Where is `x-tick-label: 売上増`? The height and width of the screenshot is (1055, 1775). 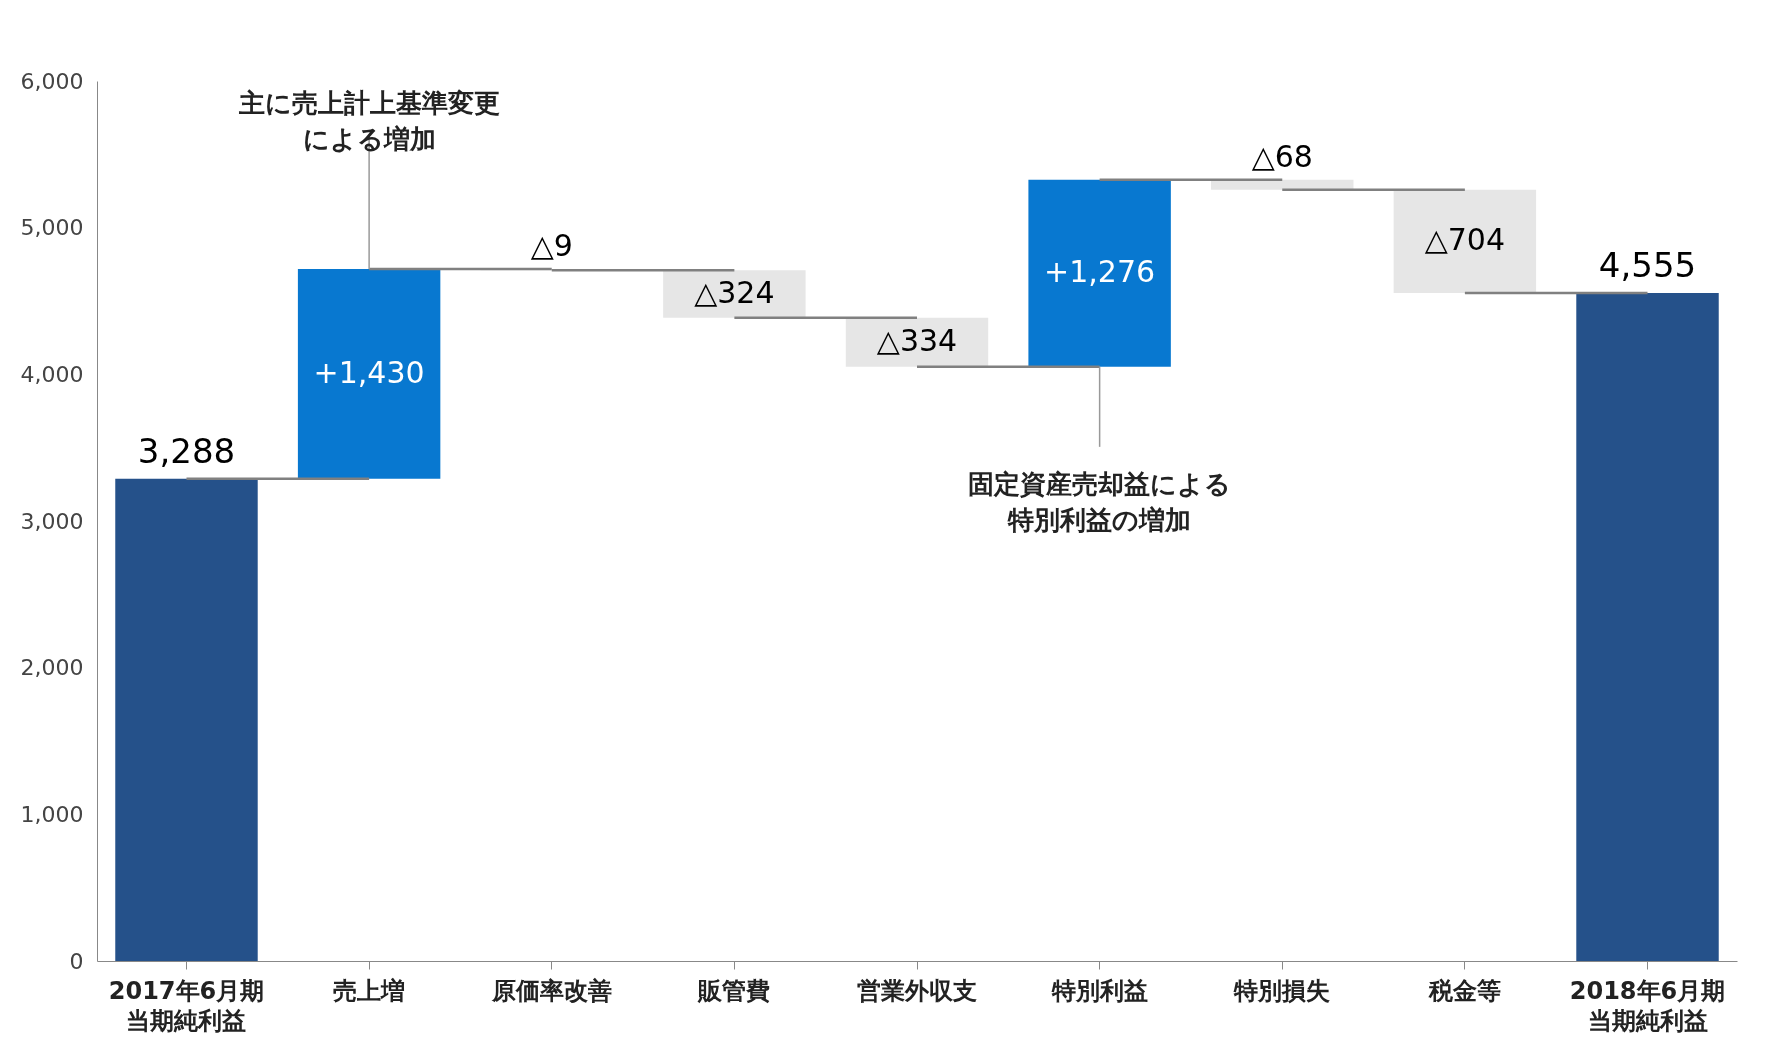
x-tick-label: 売上増 is located at coordinates (369, 990).